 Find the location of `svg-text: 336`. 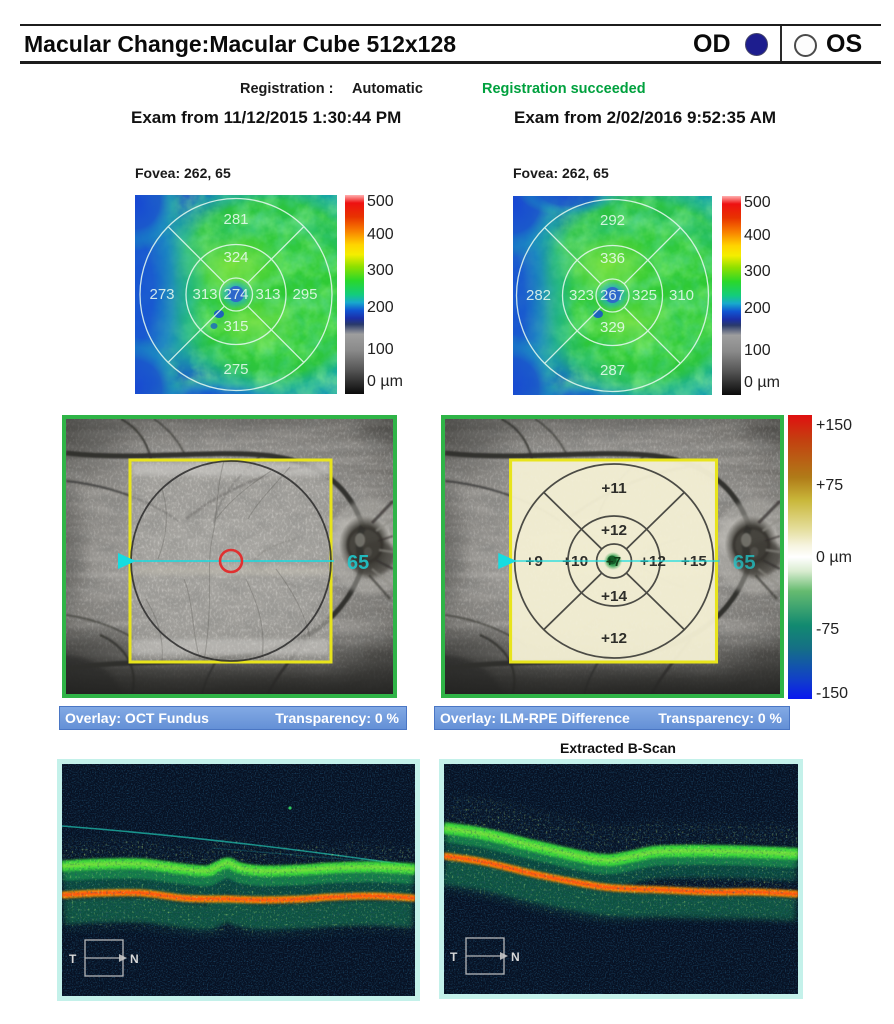

svg-text: 336 is located at coordinates (612, 258).